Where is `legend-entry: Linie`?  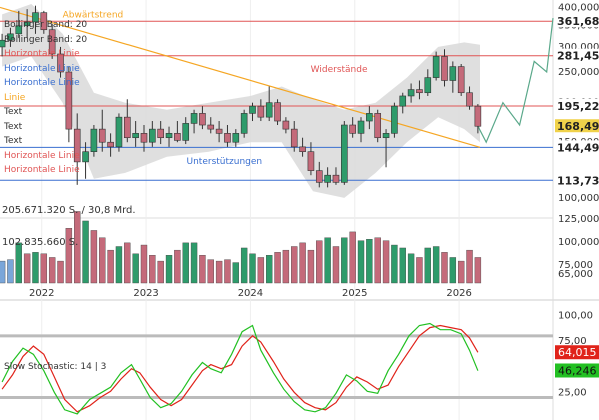
legend-entry: Linie is located at coordinates (15, 97).